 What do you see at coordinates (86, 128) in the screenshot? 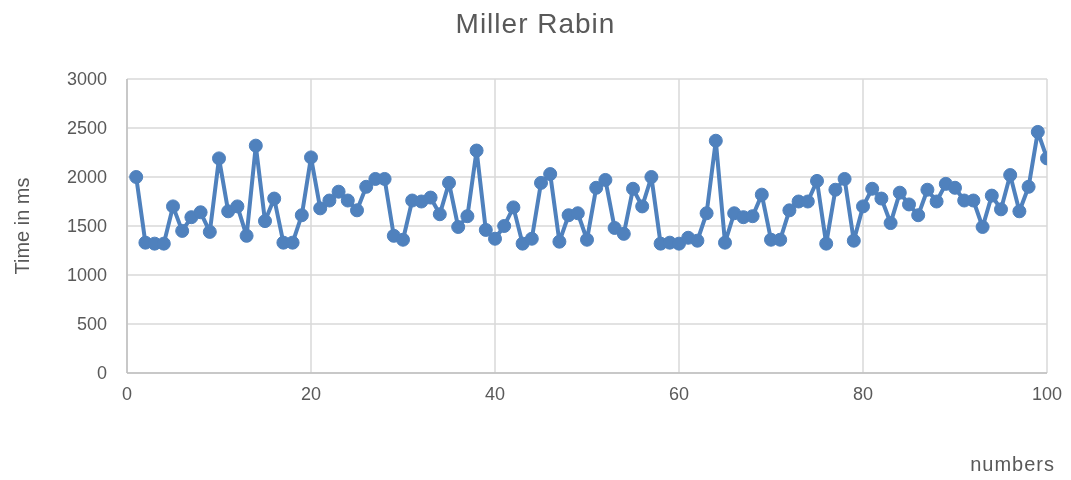
I see `y-tick-label: 2500` at bounding box center [86, 128].